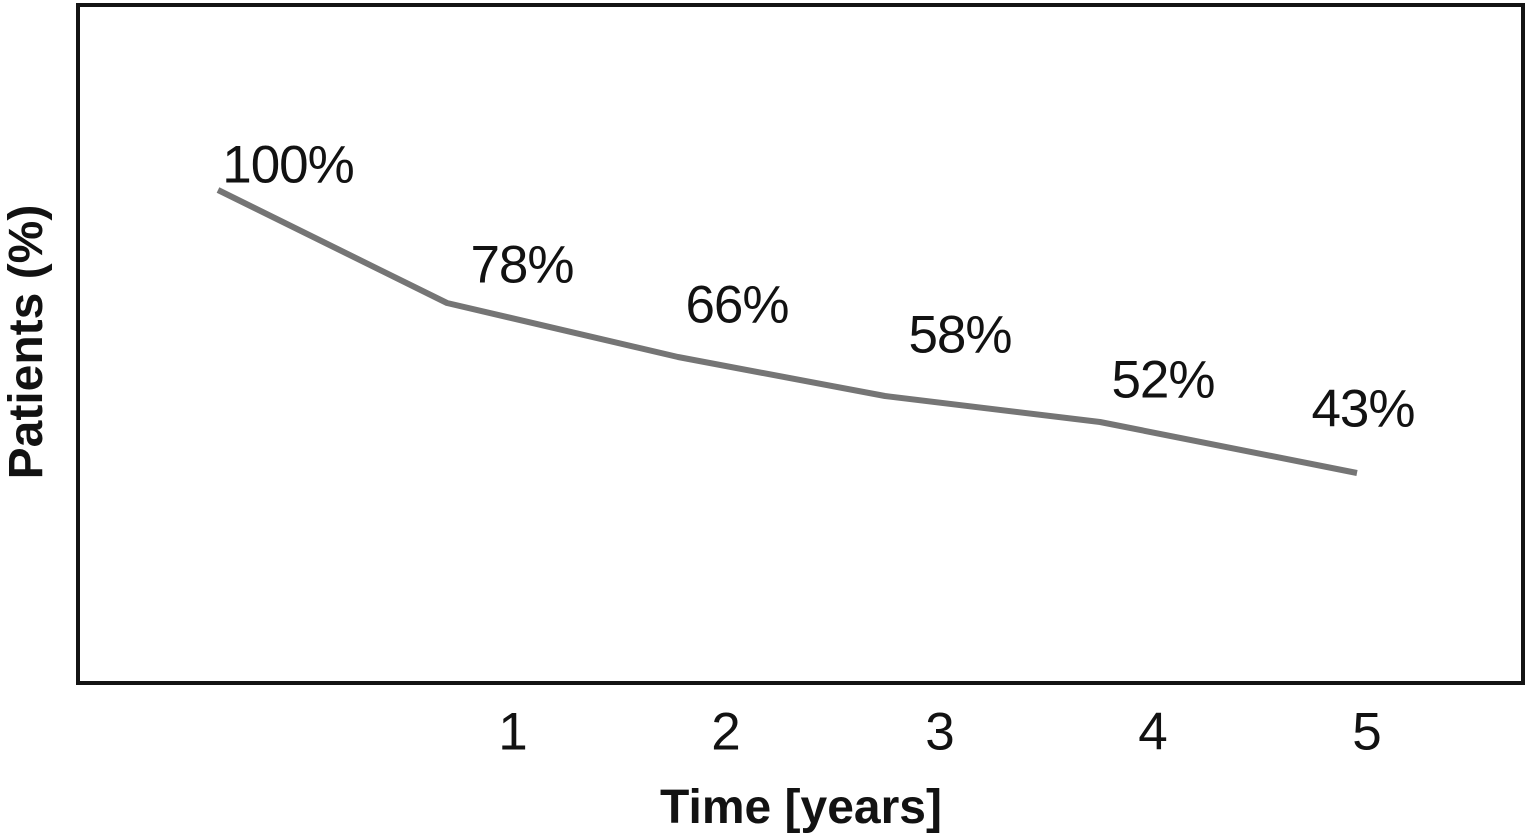 The height and width of the screenshot is (838, 1529). Describe the element at coordinates (737, 305) in the screenshot. I see `data-label: 66%` at that location.